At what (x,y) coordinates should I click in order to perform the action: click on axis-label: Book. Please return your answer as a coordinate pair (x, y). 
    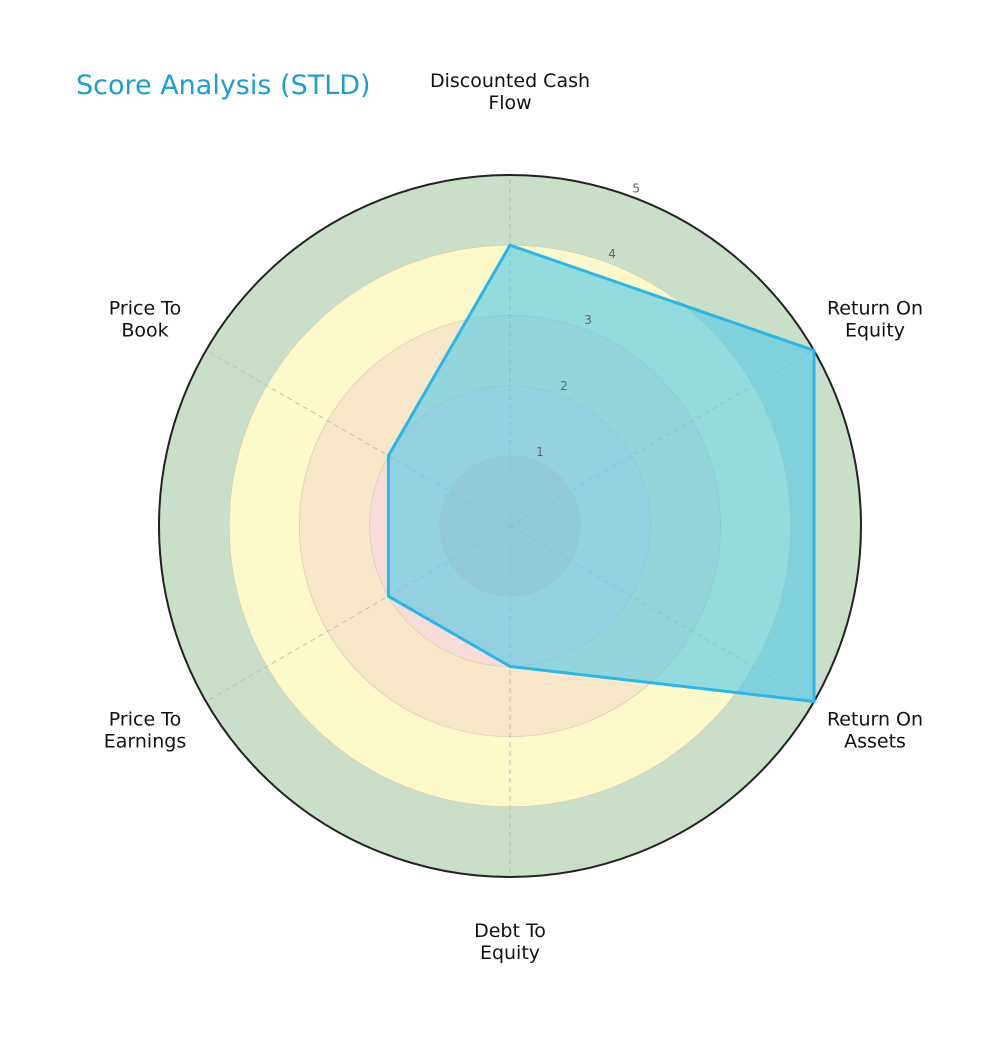
    Looking at the image, I should click on (144, 331).